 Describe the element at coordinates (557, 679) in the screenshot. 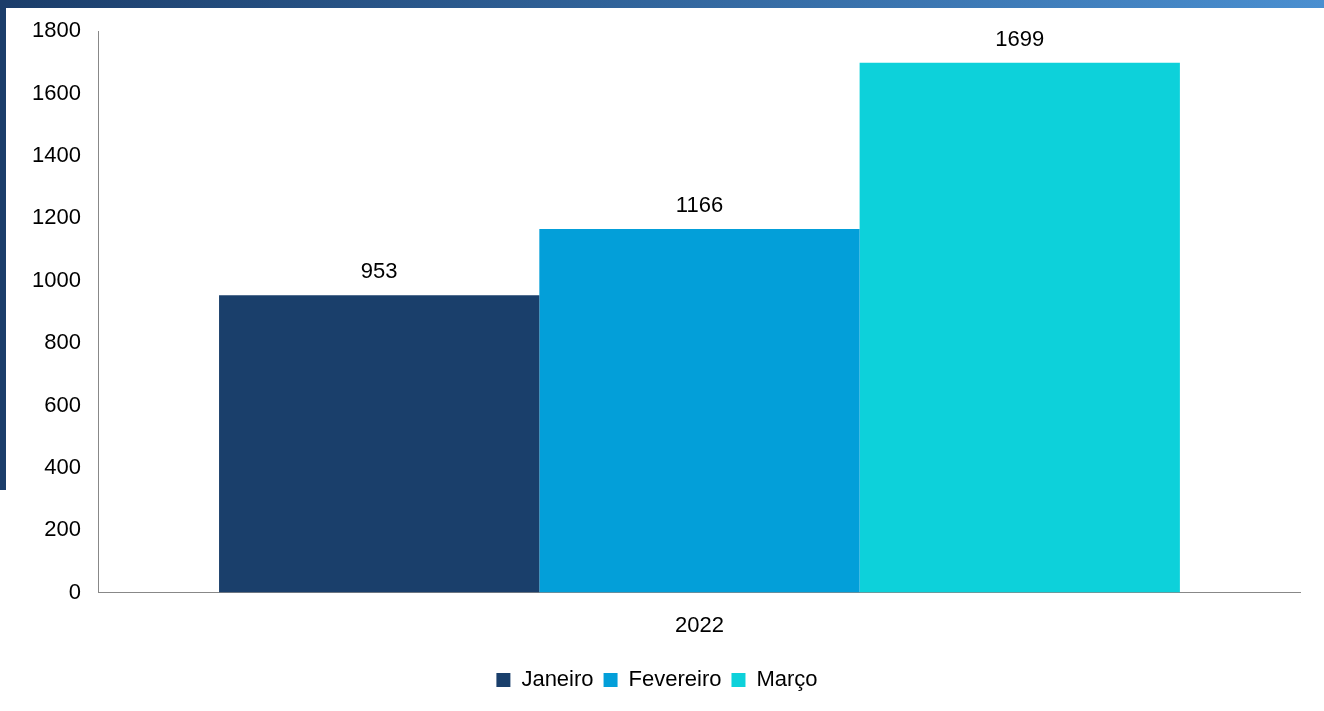

I see `legend-label: Janeiro` at that location.